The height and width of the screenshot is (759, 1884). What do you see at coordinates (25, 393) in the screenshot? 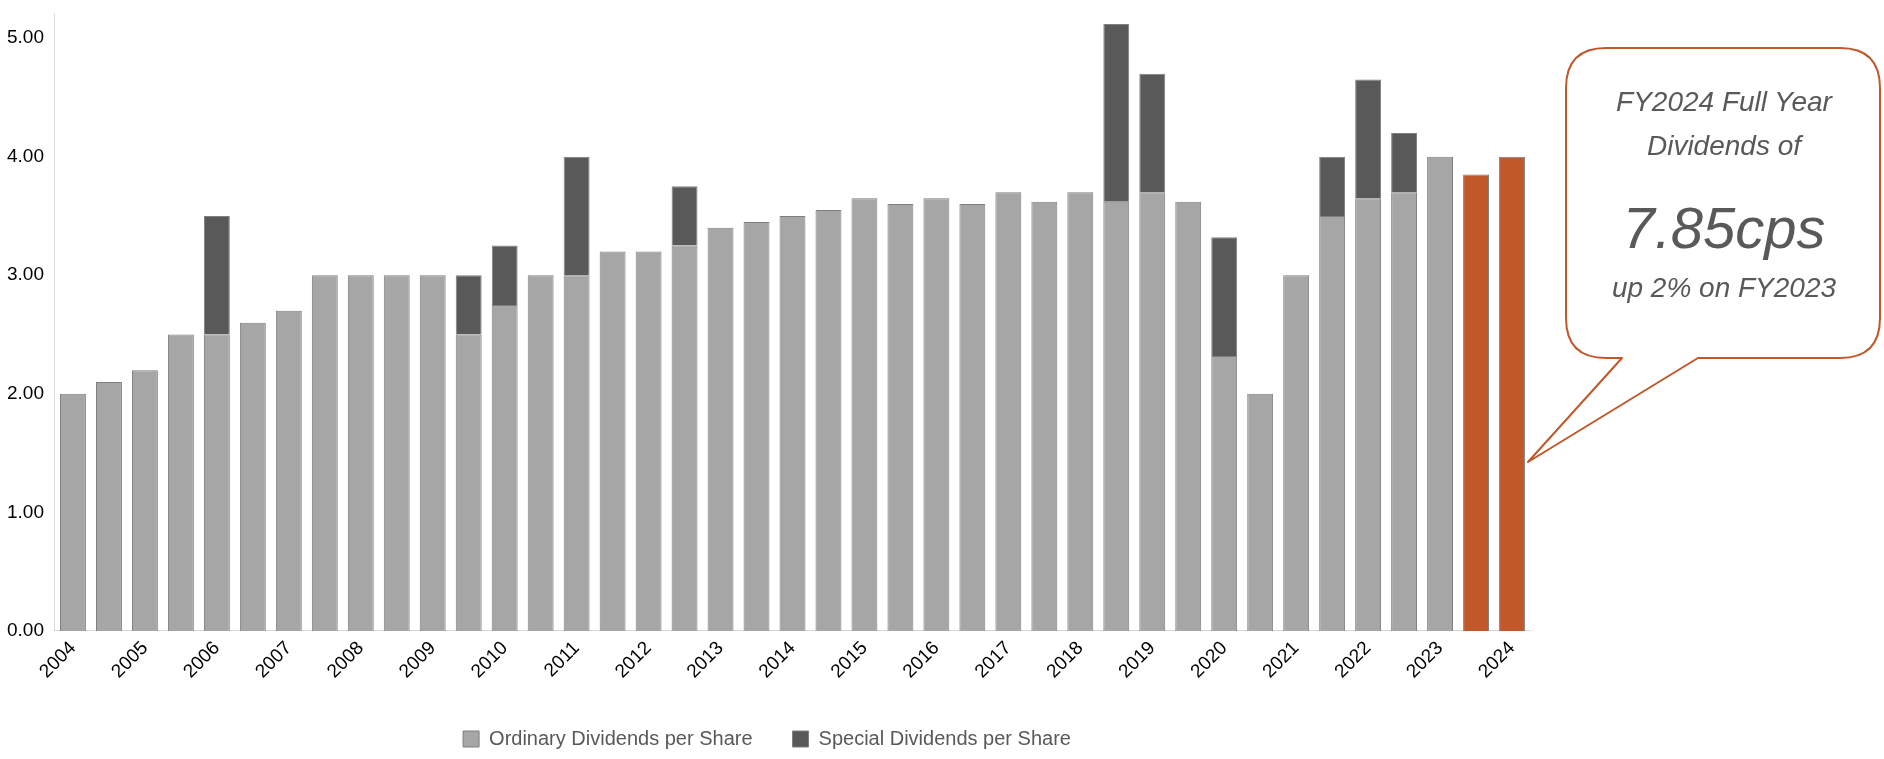
I see `y-tick-label: 2.00` at bounding box center [25, 393].